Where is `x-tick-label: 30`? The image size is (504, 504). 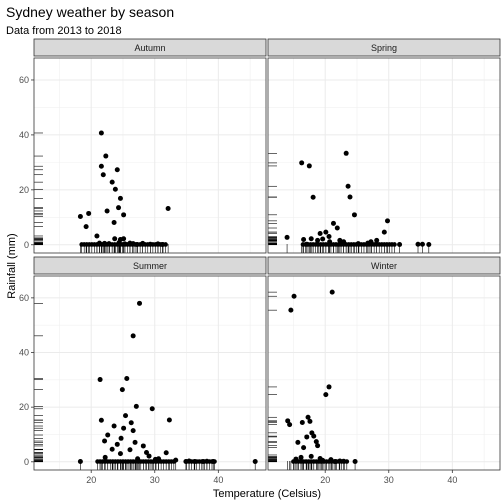
x-tick-label: 30 is located at coordinates (389, 480).